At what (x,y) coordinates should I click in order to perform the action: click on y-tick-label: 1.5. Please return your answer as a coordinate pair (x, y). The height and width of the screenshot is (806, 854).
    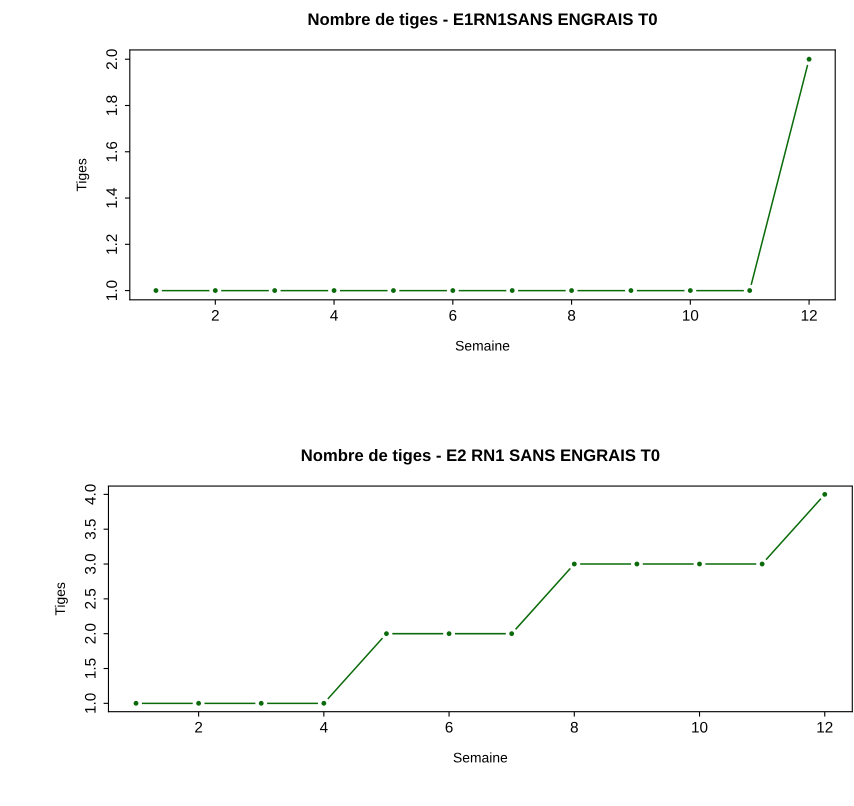
    Looking at the image, I should click on (90, 668).